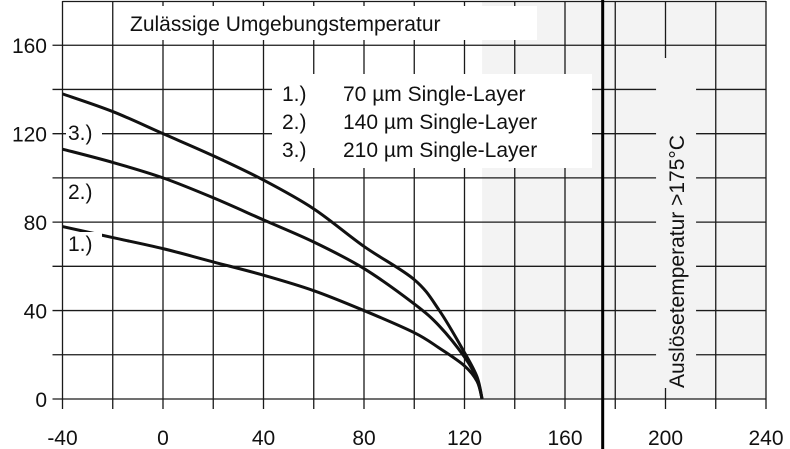 The width and height of the screenshot is (790, 449). I want to click on chart-title: Zulässige Umgebungstemperatur, so click(330, 23).